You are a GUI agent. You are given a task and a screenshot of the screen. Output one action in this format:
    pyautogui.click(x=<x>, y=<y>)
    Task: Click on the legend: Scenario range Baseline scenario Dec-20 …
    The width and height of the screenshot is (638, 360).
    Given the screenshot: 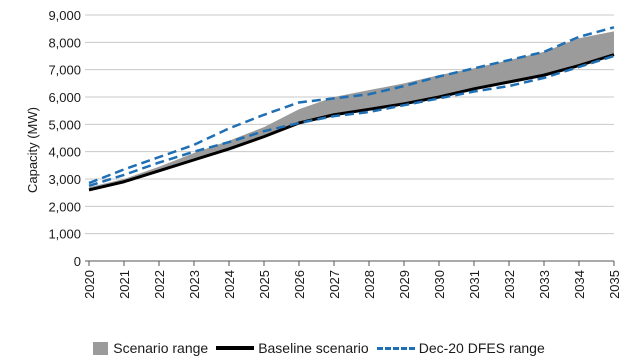 What is the action you would take?
    pyautogui.click(x=319, y=348)
    